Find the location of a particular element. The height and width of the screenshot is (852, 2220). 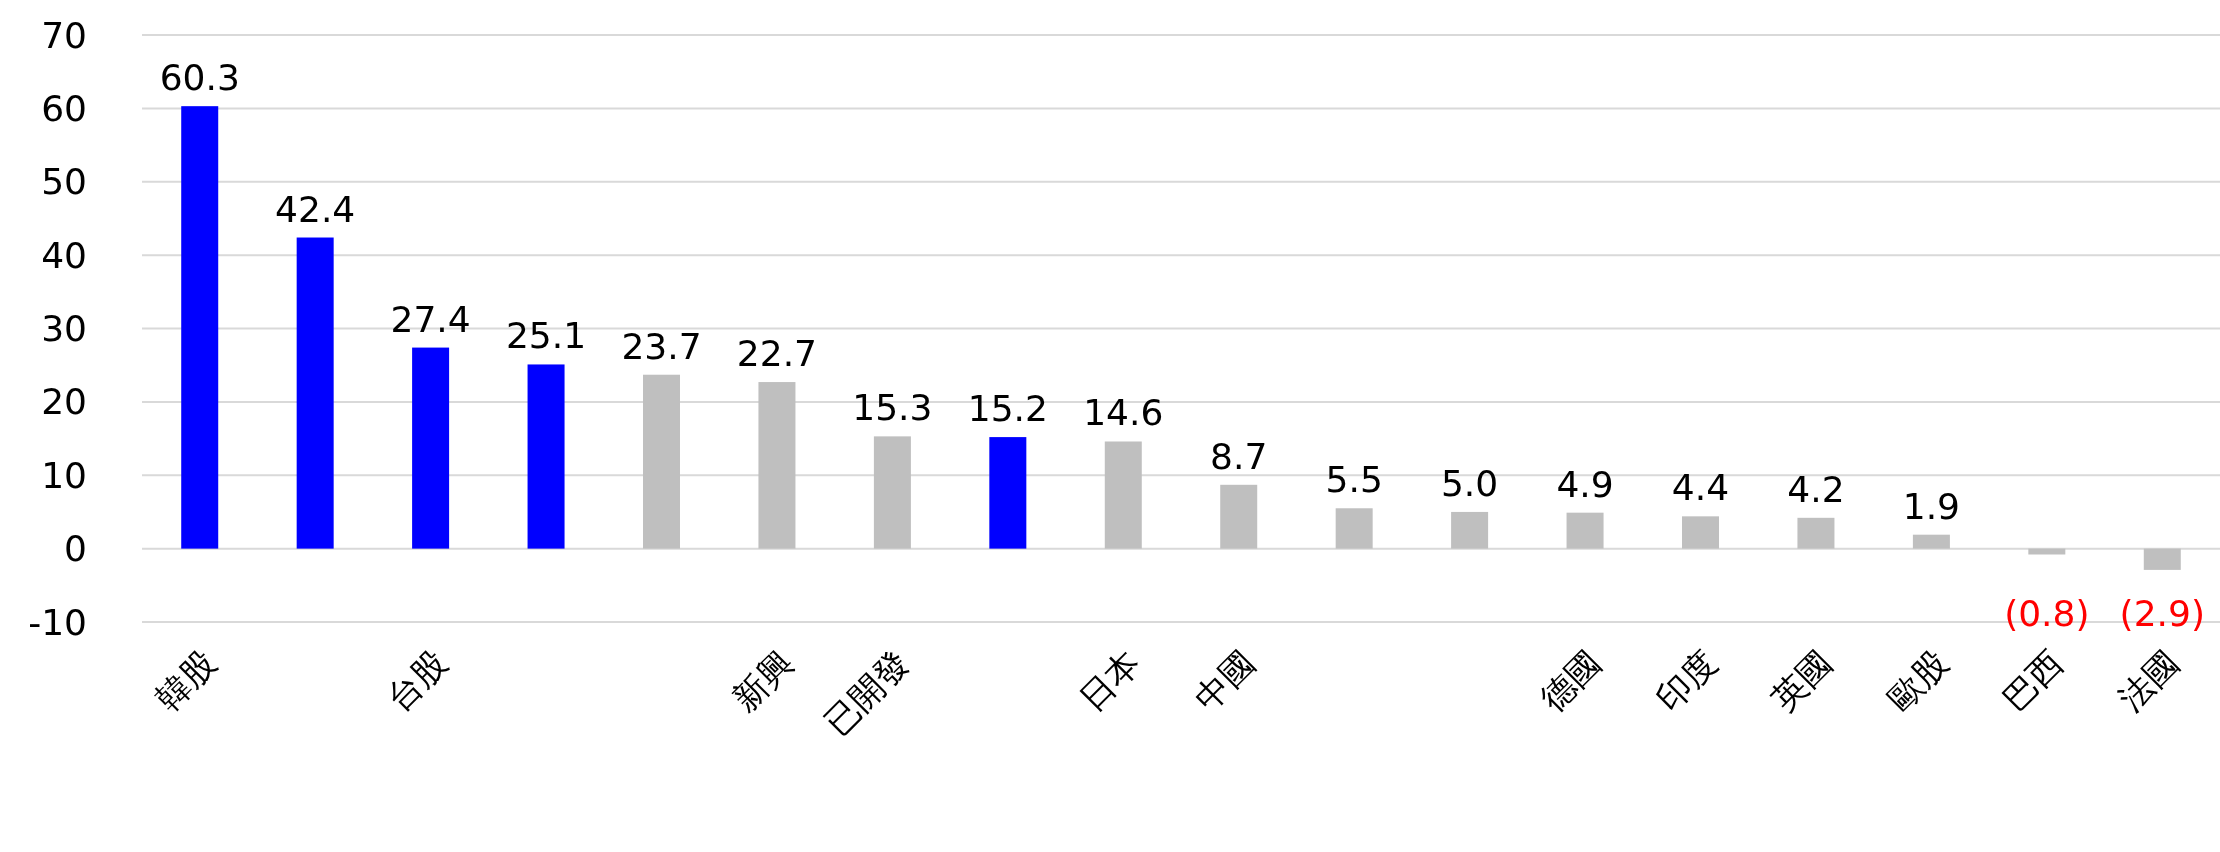

data-label: 15.3 is located at coordinates (892, 408).